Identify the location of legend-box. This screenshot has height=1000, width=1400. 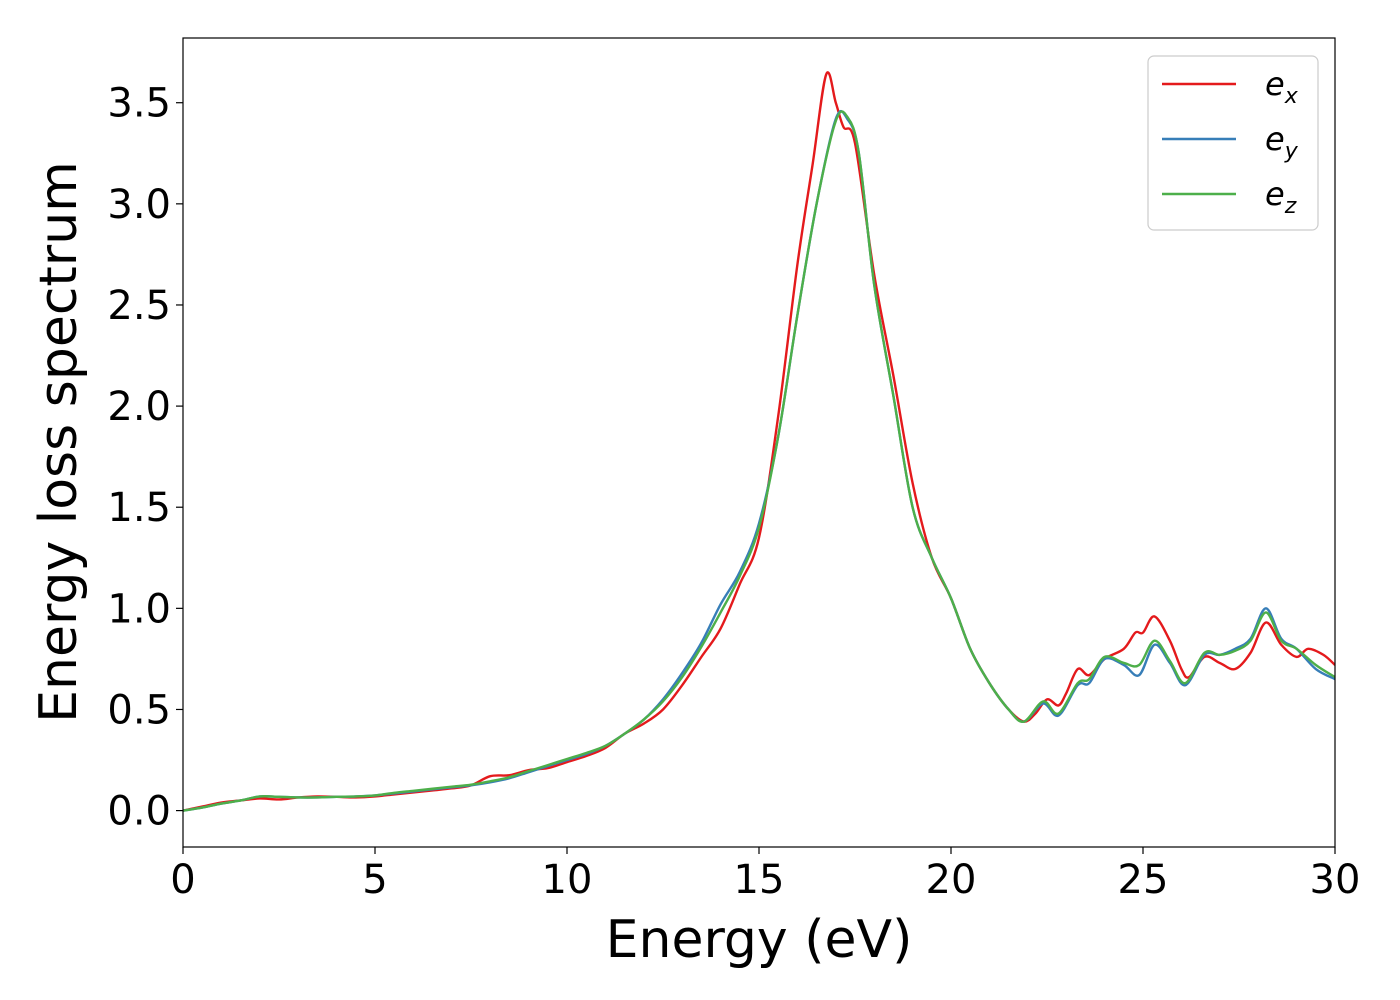
(1233, 143).